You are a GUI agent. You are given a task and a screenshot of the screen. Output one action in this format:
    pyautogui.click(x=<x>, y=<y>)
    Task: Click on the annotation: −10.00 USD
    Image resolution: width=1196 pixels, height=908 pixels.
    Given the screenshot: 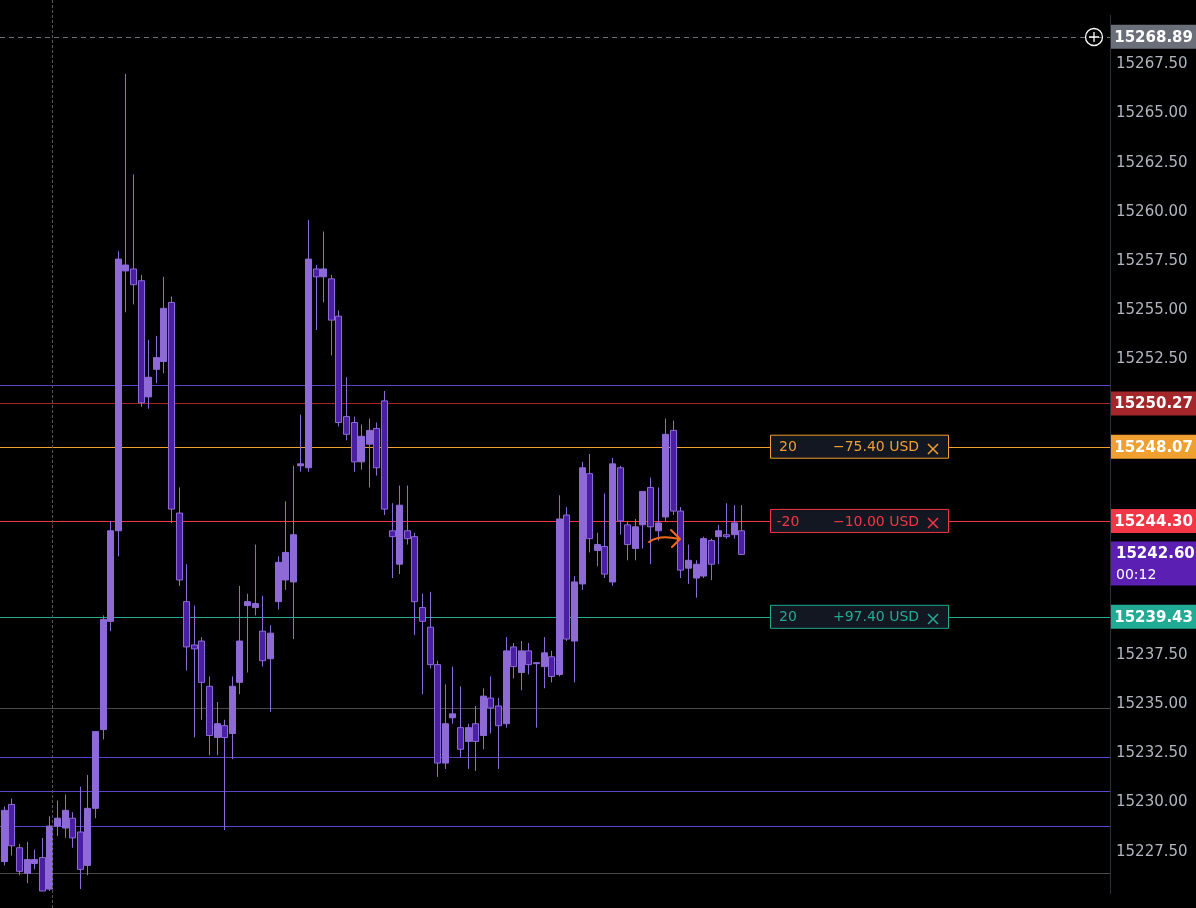 What is the action you would take?
    pyautogui.click(x=876, y=520)
    